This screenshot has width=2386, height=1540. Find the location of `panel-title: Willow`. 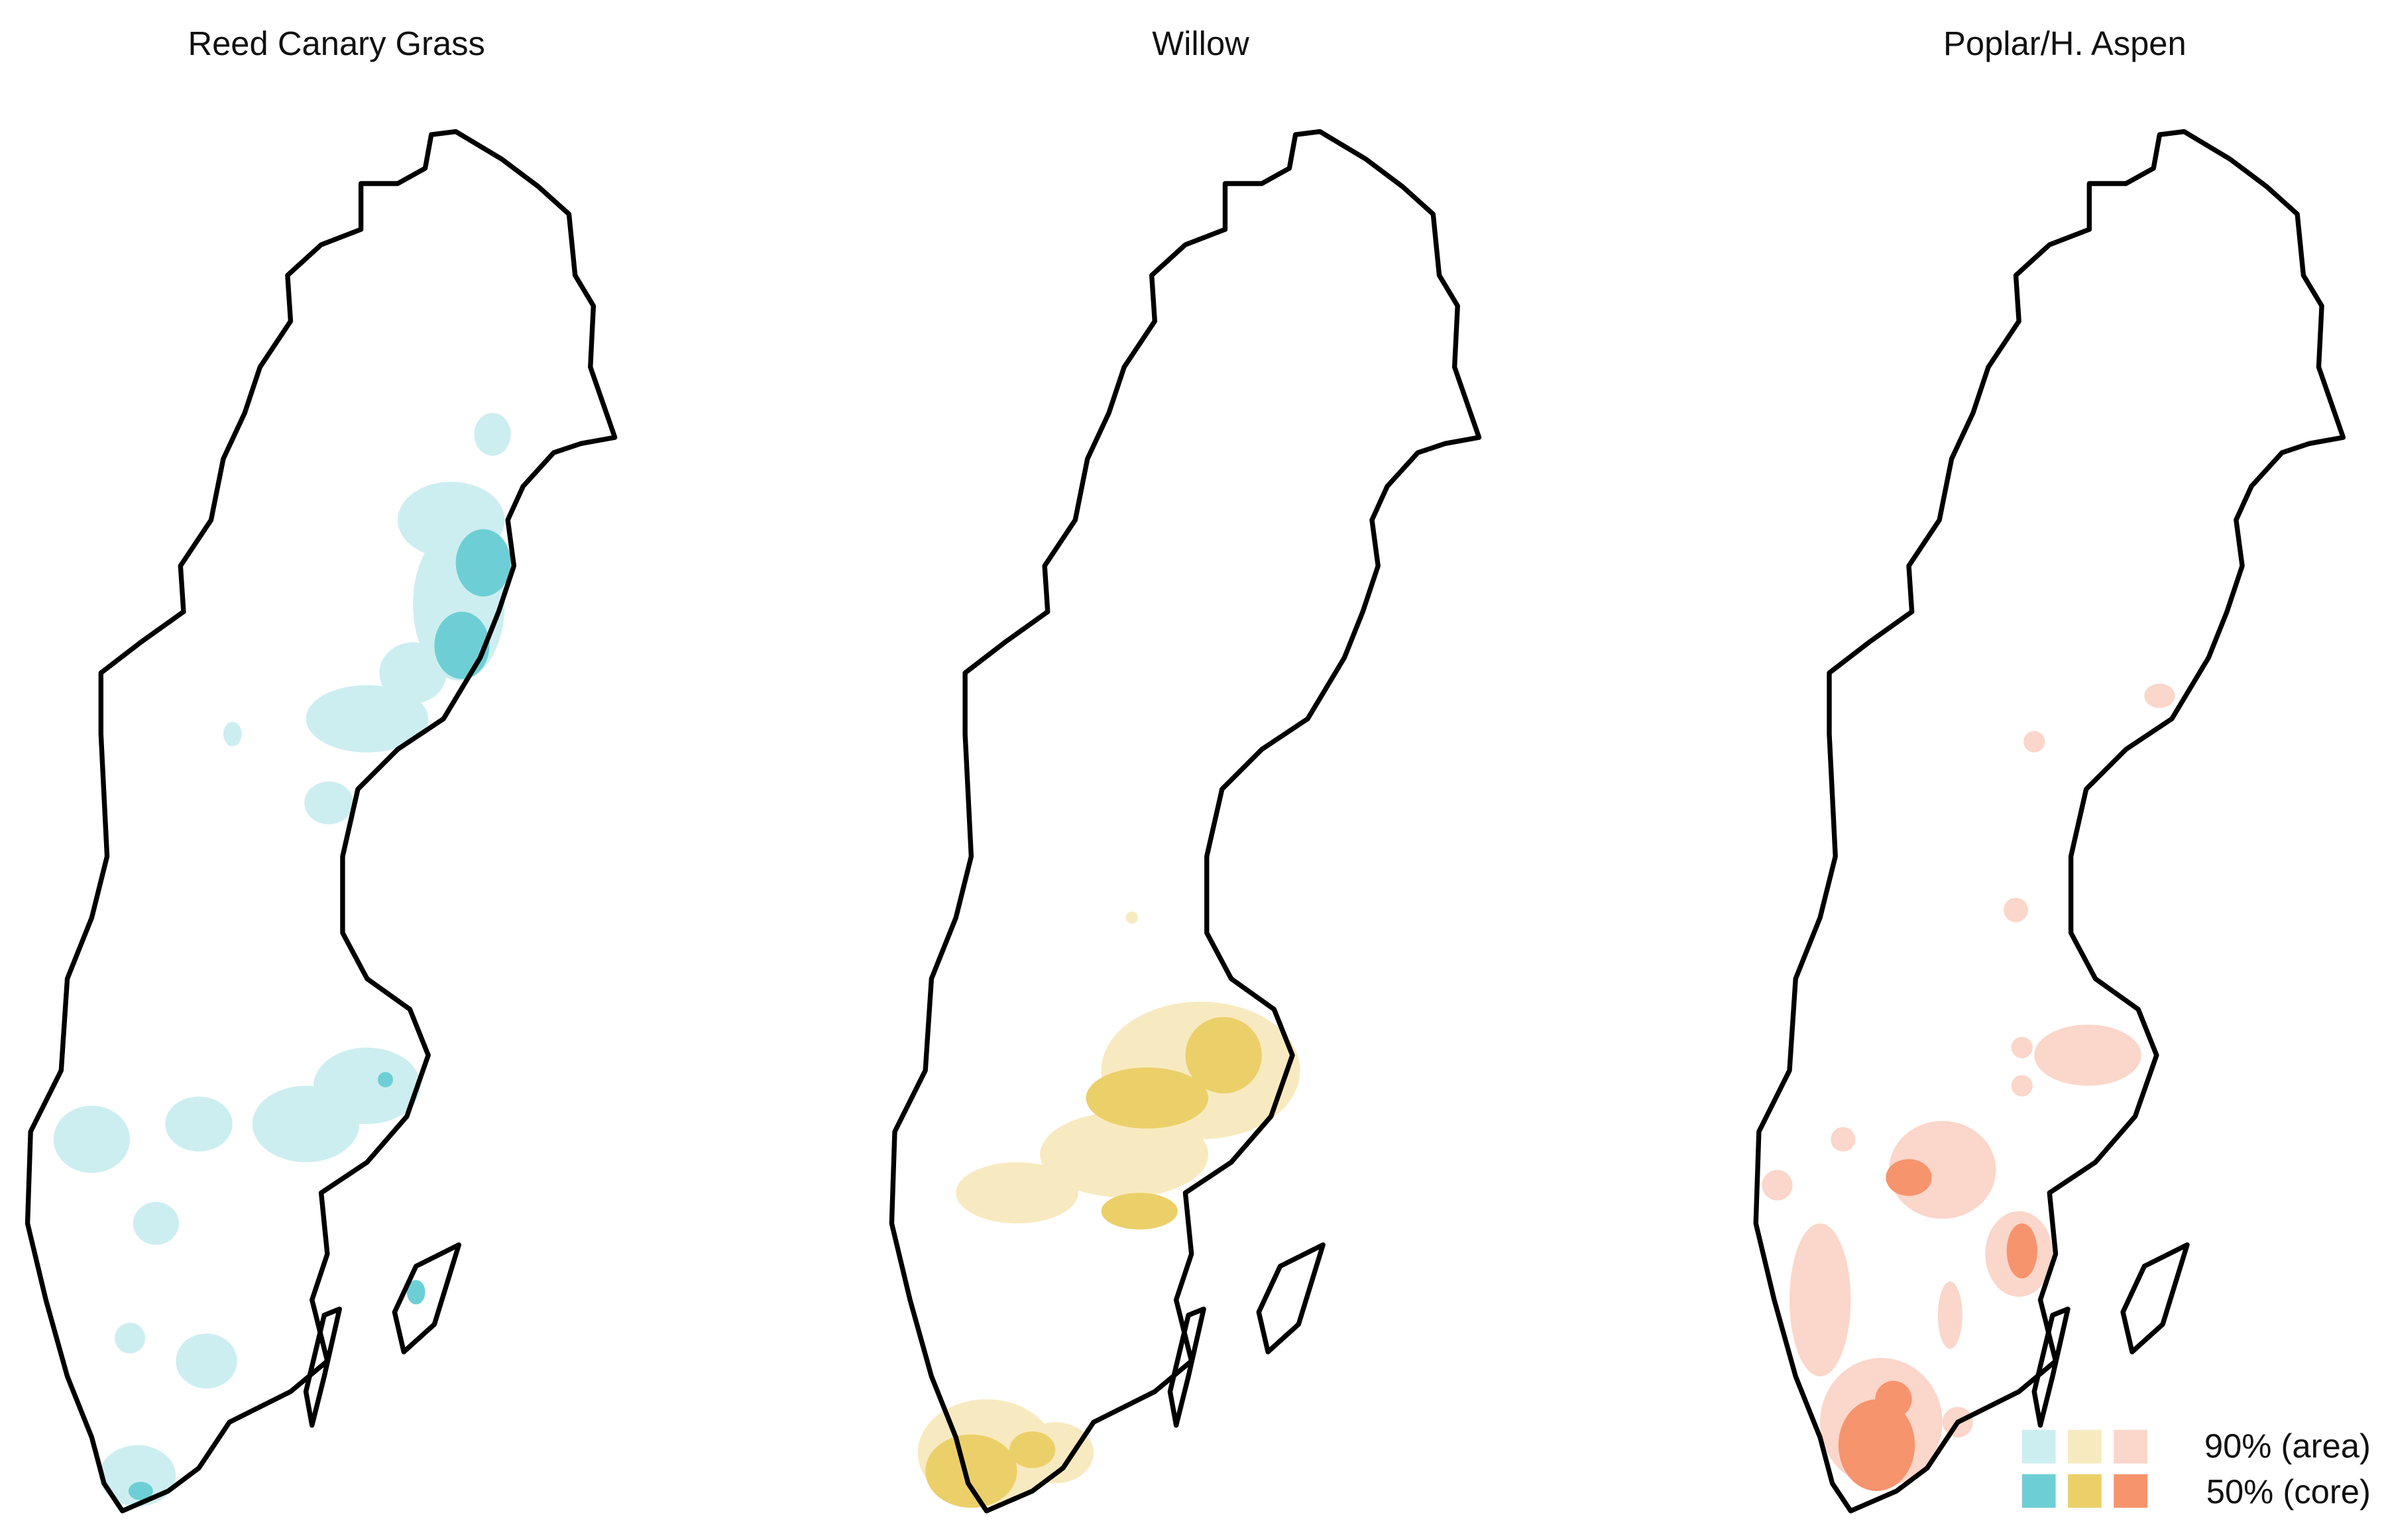

panel-title: Willow is located at coordinates (1201, 43).